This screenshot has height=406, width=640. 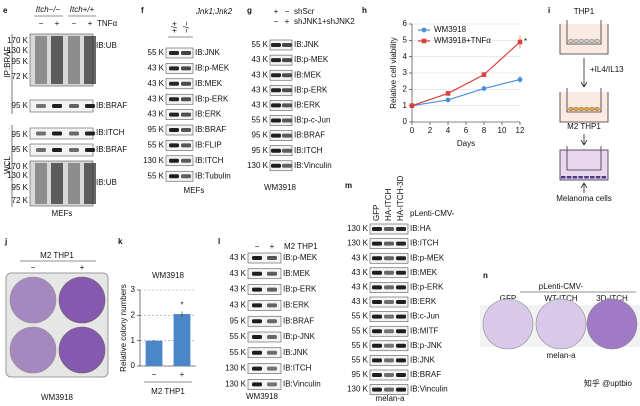 What do you see at coordinates (612, 324) in the screenshot?
I see `dish` at bounding box center [612, 324].